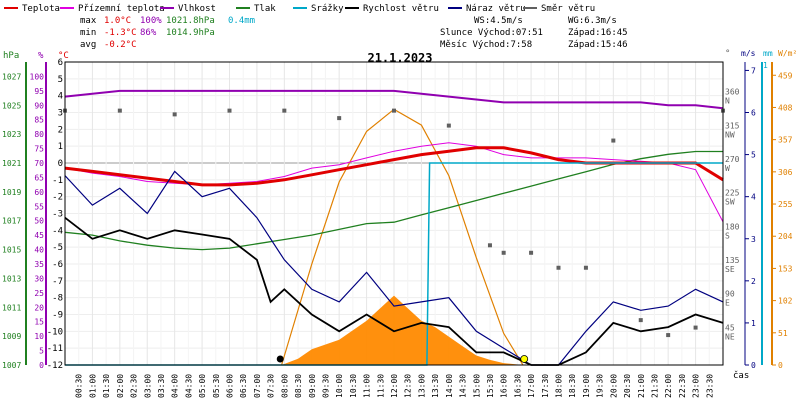 This screenshot has width=800, height=404. I want to click on tick-solar: 357, so click(785, 140).